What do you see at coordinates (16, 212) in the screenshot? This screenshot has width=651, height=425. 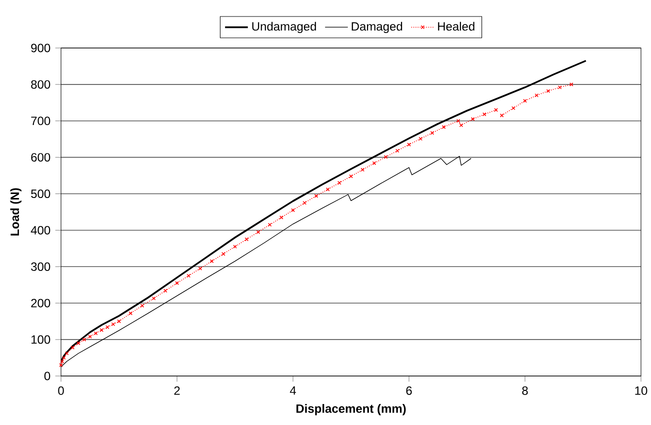 I see `y-axis-title: Load (N)` at bounding box center [16, 212].